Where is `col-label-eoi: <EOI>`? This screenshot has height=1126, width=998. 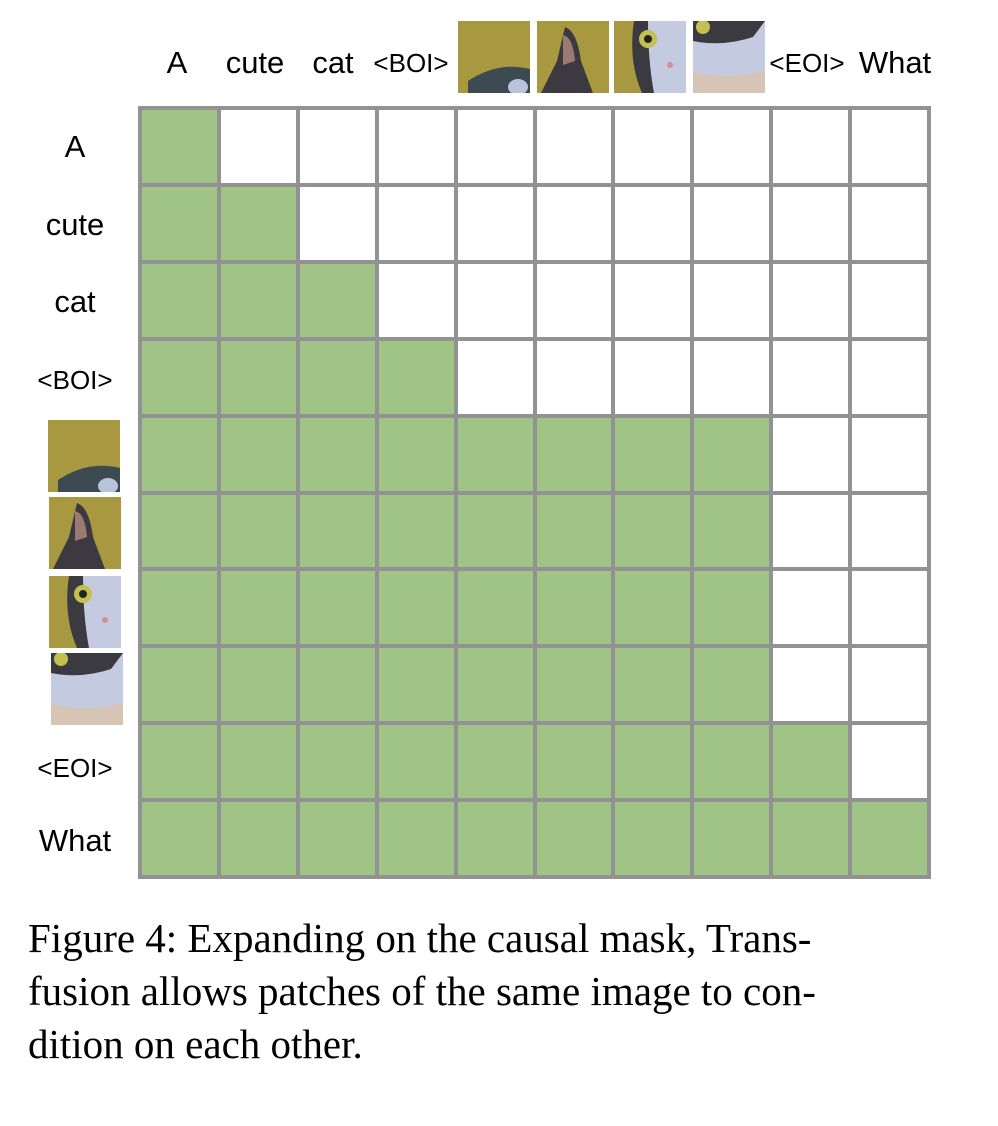 col-label-eoi: <EOI> is located at coordinates (807, 63).